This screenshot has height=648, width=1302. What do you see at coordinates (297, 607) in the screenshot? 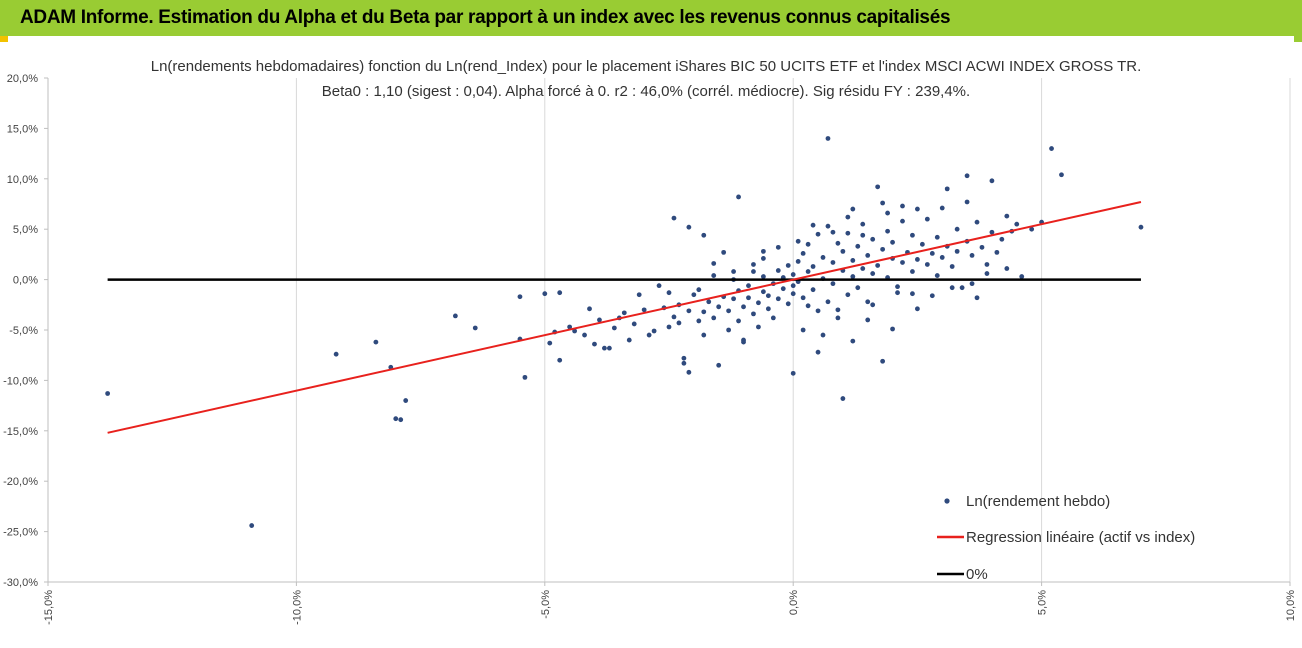
I see `x-tick-label: -10,0%` at bounding box center [297, 607].